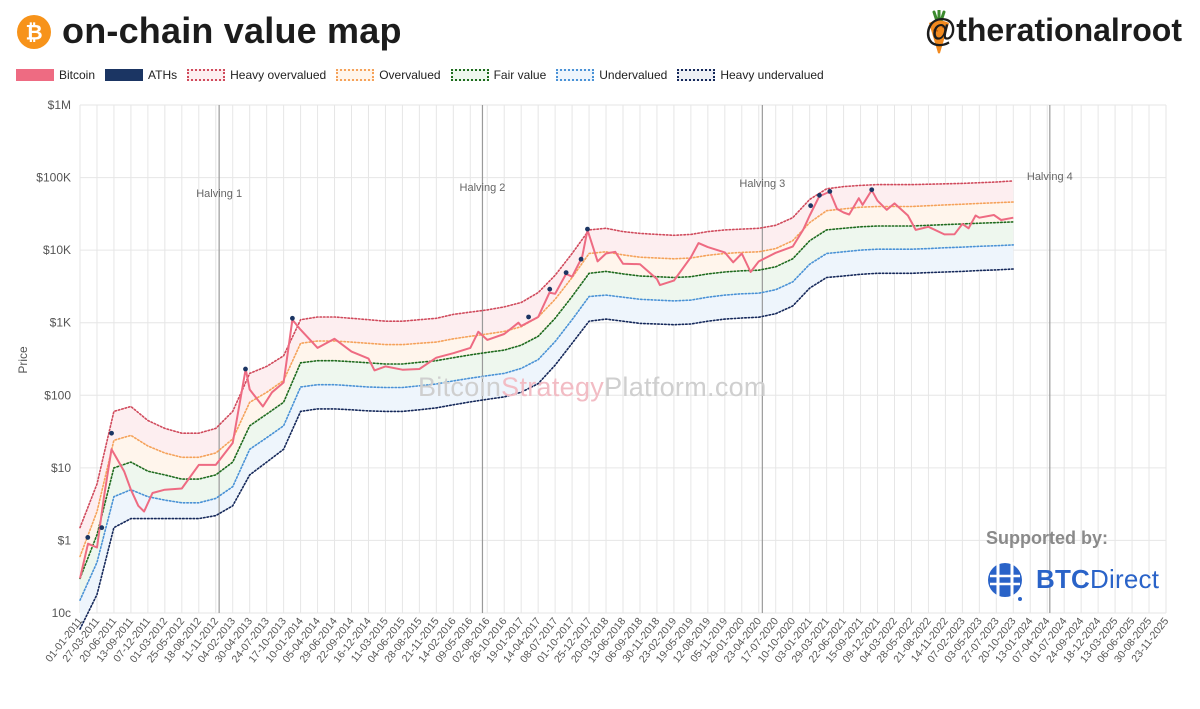 This screenshot has width=1200, height=709. I want to click on legend-label: Heavy undervalued, so click(772, 75).